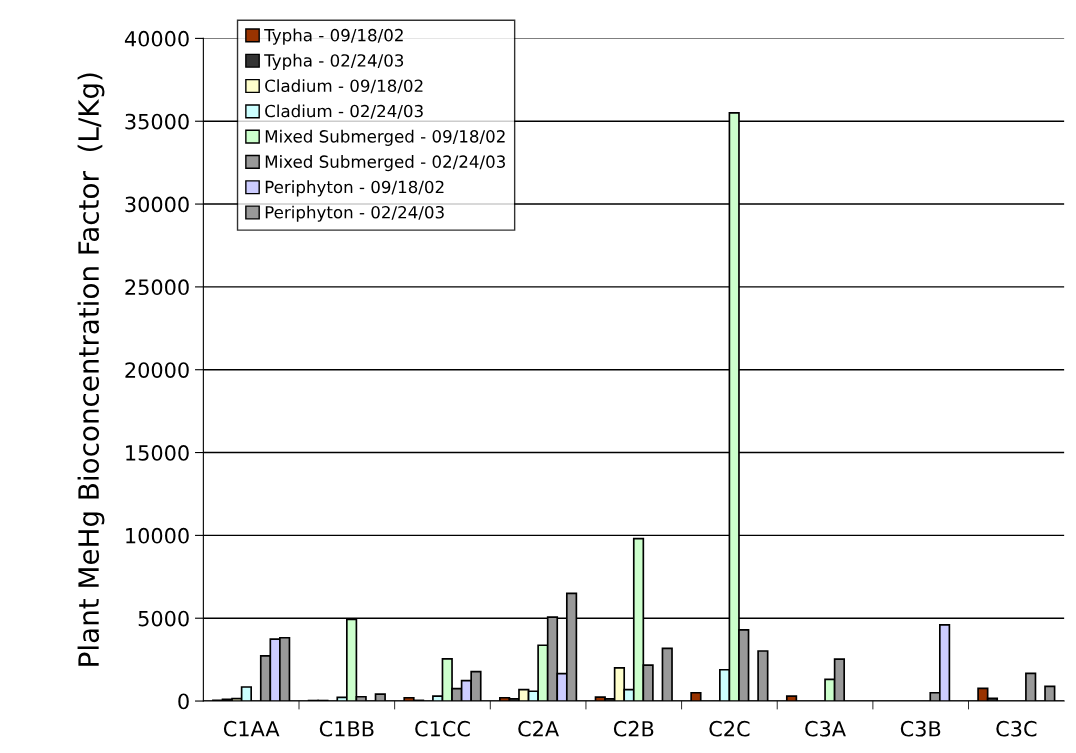 This screenshot has height=753, width=1076. What do you see at coordinates (346, 728) in the screenshot?
I see `x-tick-label: C1BB` at bounding box center [346, 728].